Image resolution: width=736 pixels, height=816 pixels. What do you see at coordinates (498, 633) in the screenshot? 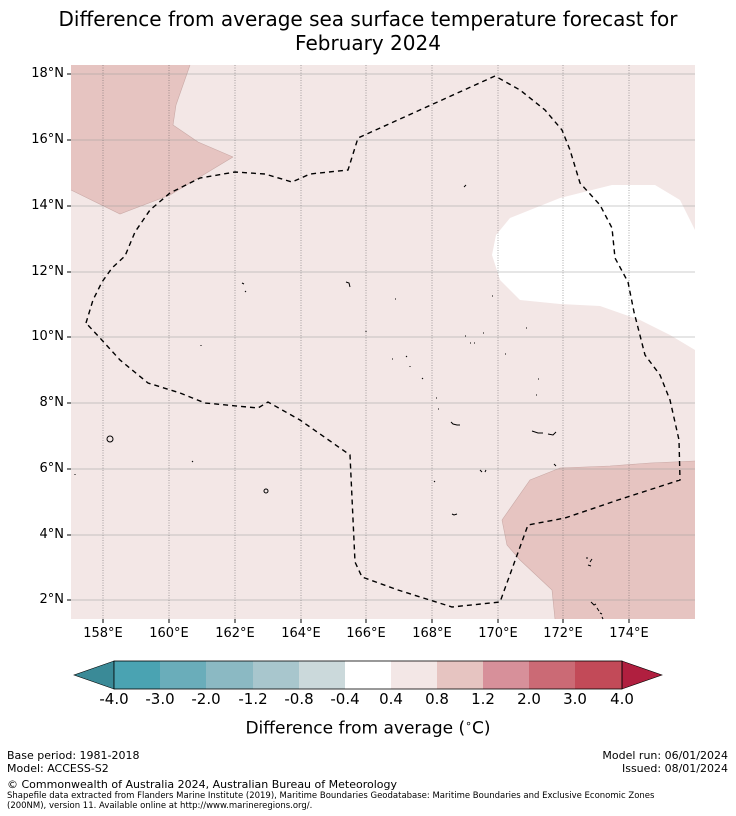
I see `lon-label: 170°E` at bounding box center [498, 633].